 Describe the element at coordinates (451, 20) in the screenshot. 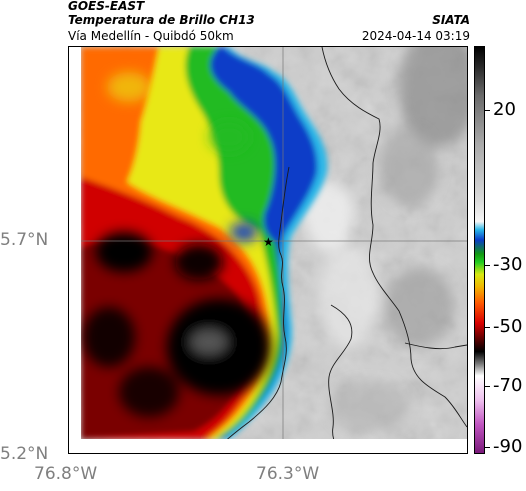

I see `organization-label: SIATA` at that location.